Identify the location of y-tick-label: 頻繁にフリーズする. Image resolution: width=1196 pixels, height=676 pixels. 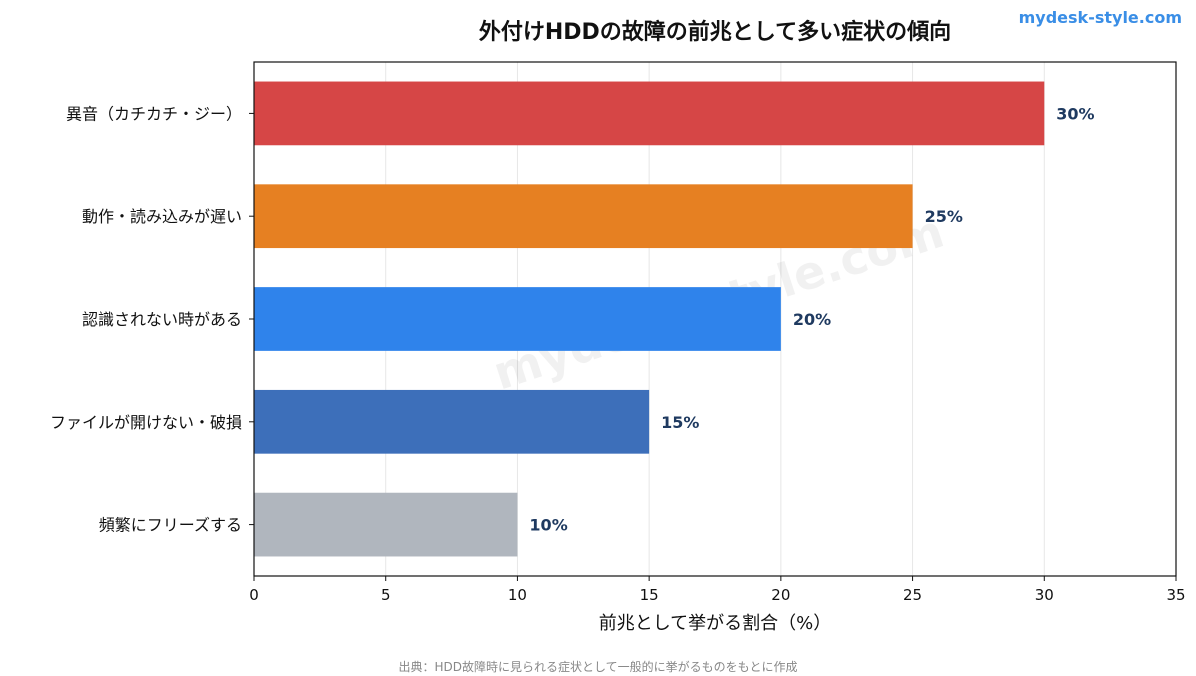
(170, 525).